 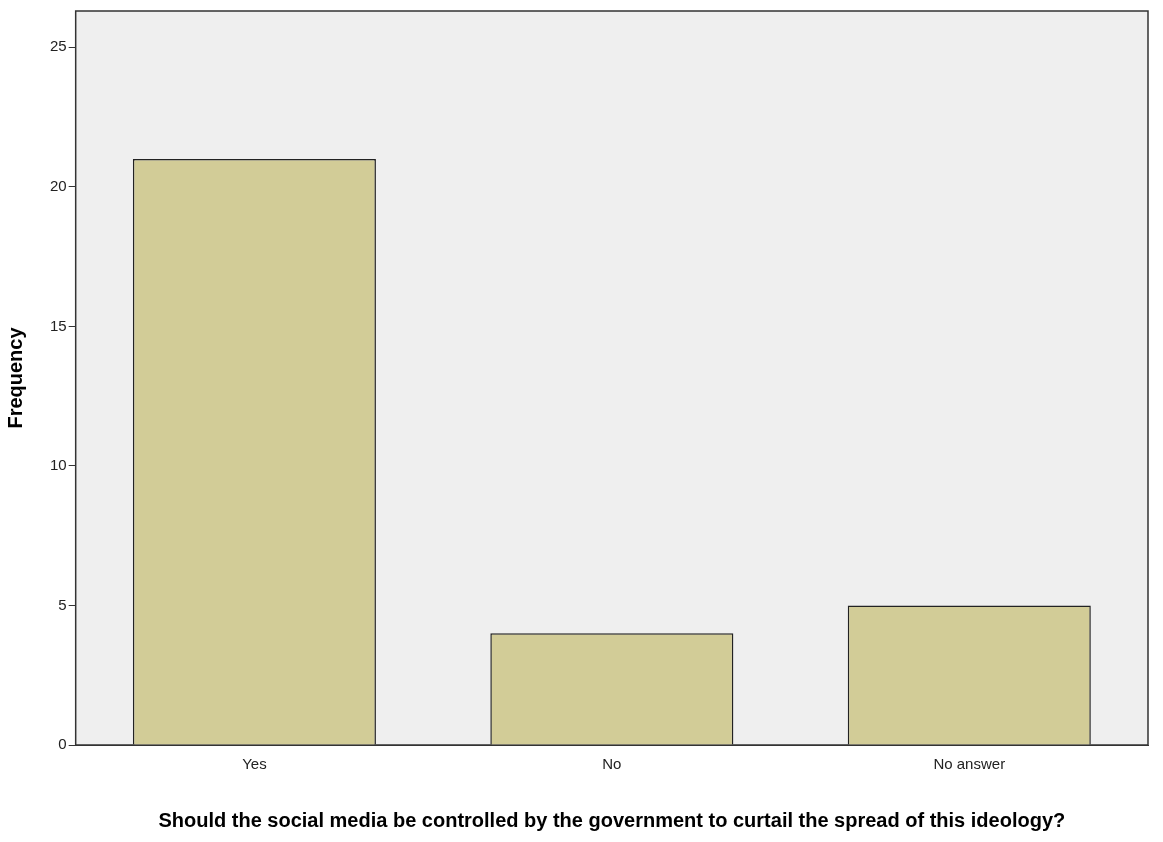 What do you see at coordinates (612, 764) in the screenshot?
I see `x-tick-label: No` at bounding box center [612, 764].